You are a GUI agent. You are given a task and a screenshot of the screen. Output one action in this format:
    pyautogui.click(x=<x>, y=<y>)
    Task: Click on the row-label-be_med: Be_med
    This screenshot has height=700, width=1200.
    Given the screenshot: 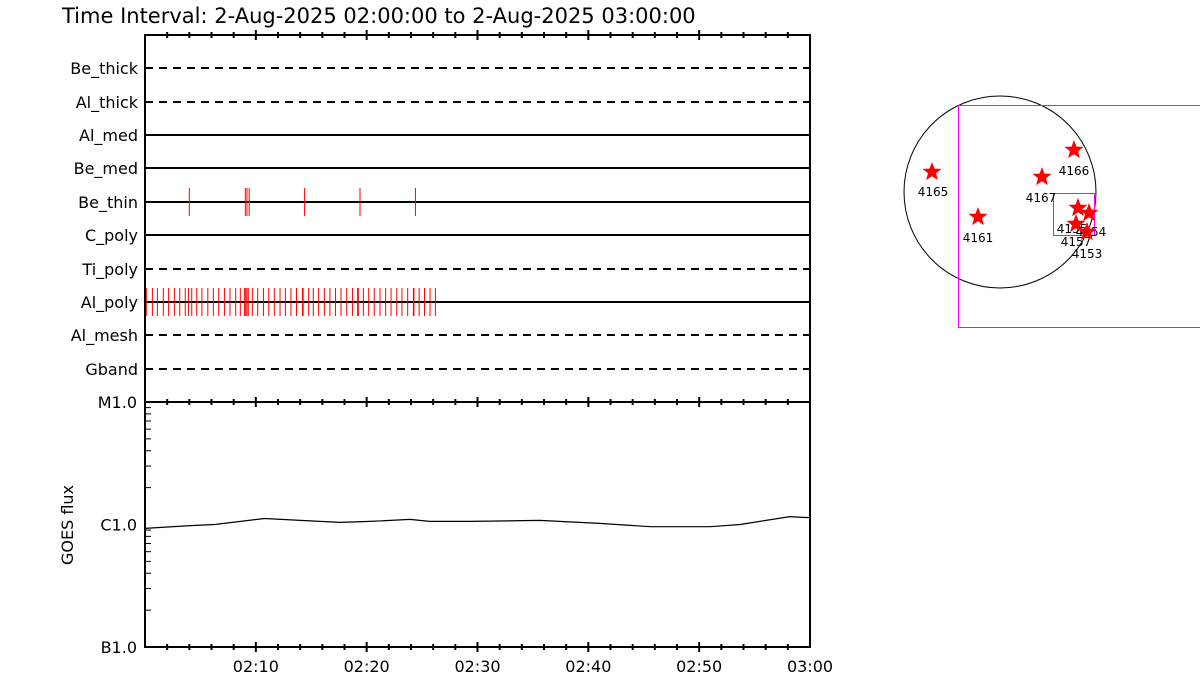 What is the action you would take?
    pyautogui.click(x=106, y=169)
    